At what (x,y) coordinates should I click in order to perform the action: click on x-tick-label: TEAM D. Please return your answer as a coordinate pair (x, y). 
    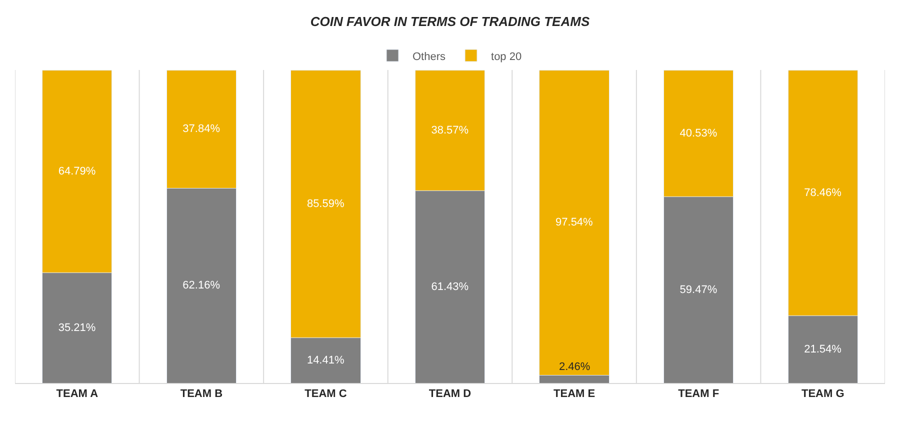
    Looking at the image, I should click on (450, 394).